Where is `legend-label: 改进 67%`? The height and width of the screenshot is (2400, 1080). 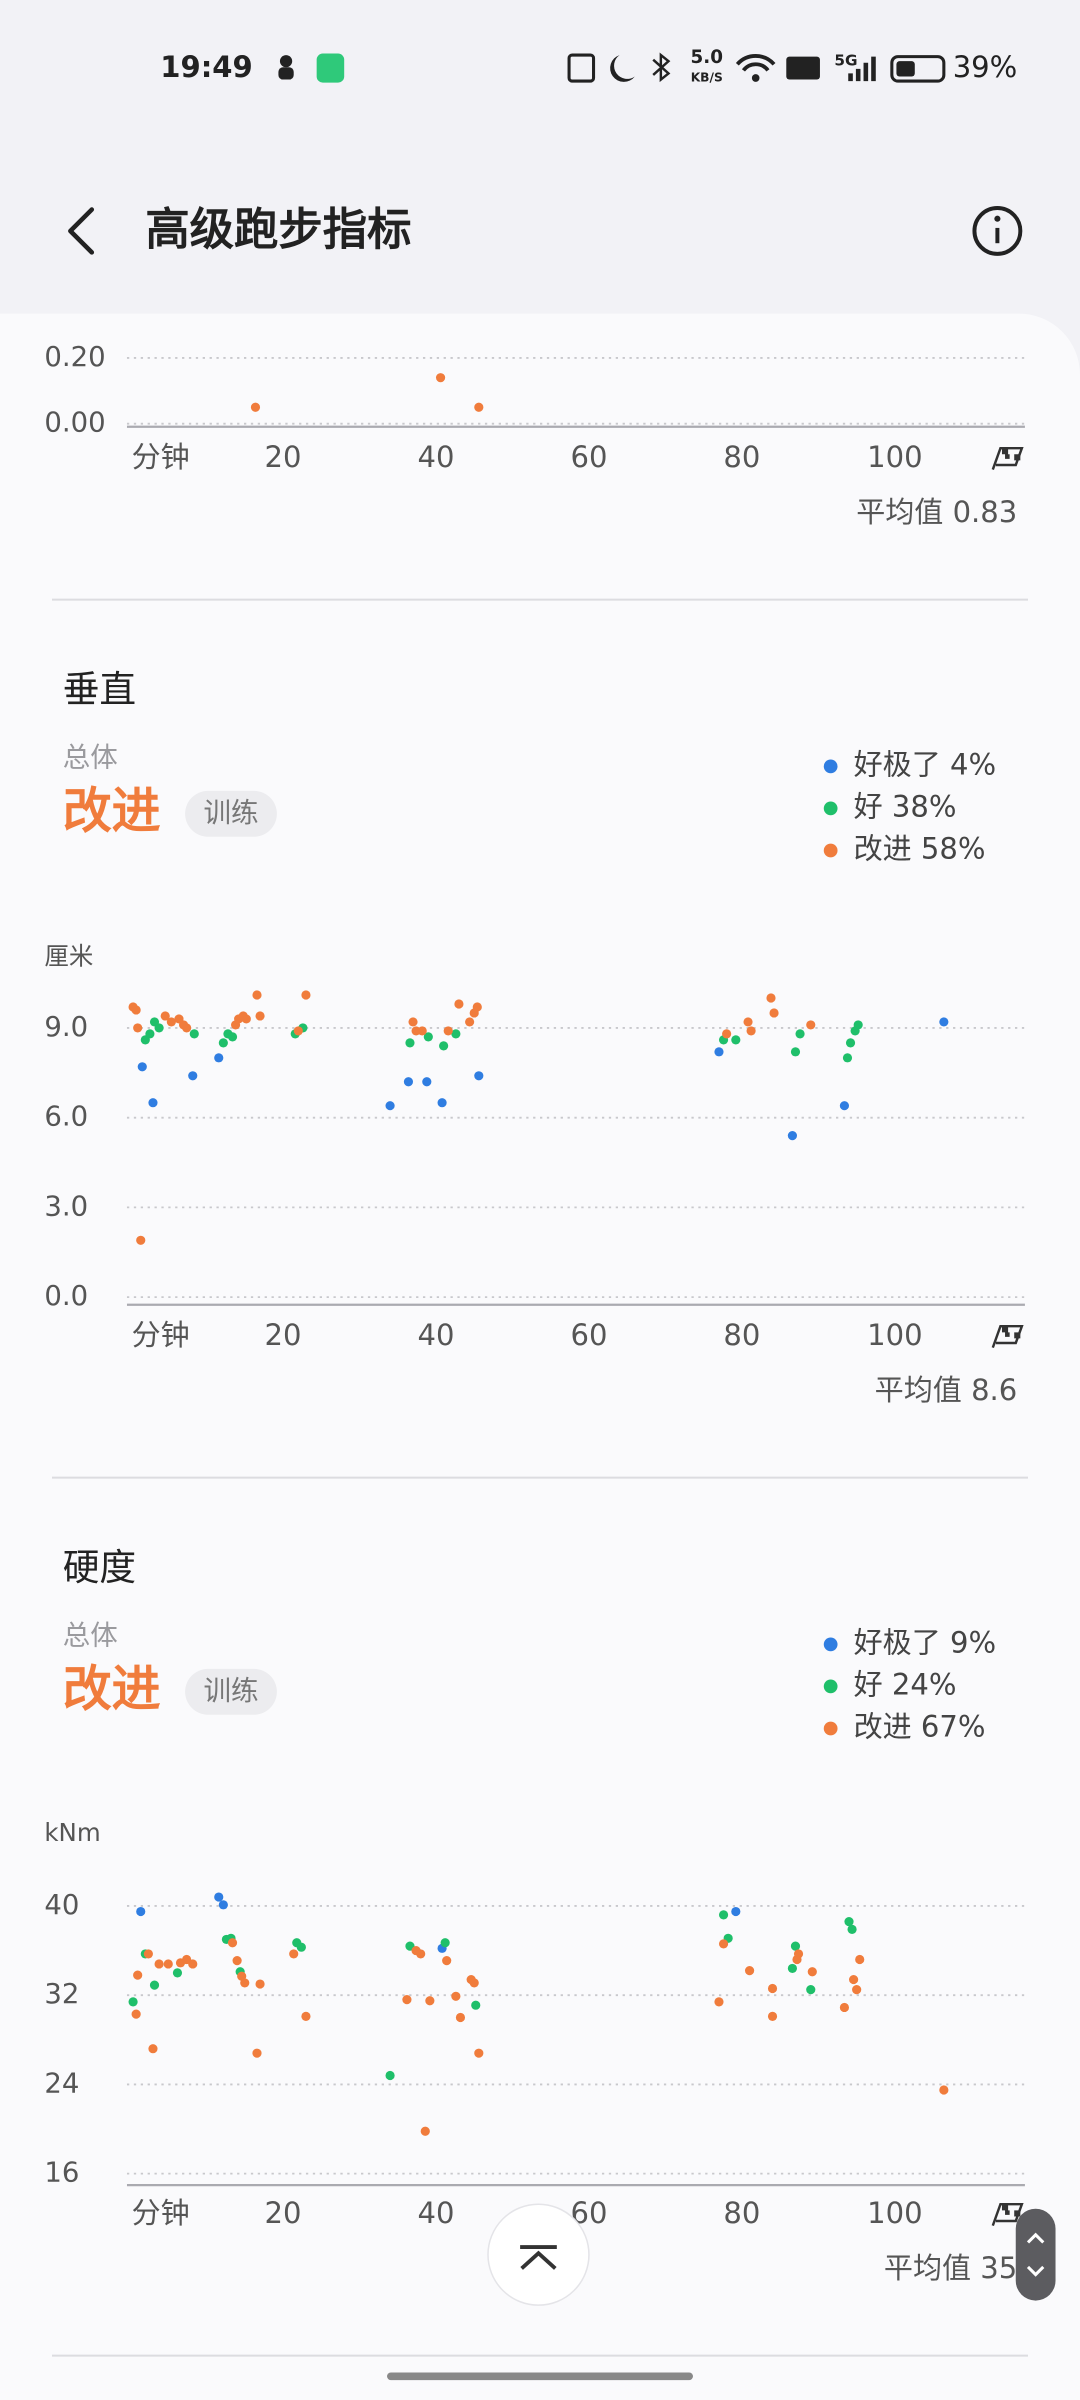
legend-label: 改进 67% is located at coordinates (920, 1726).